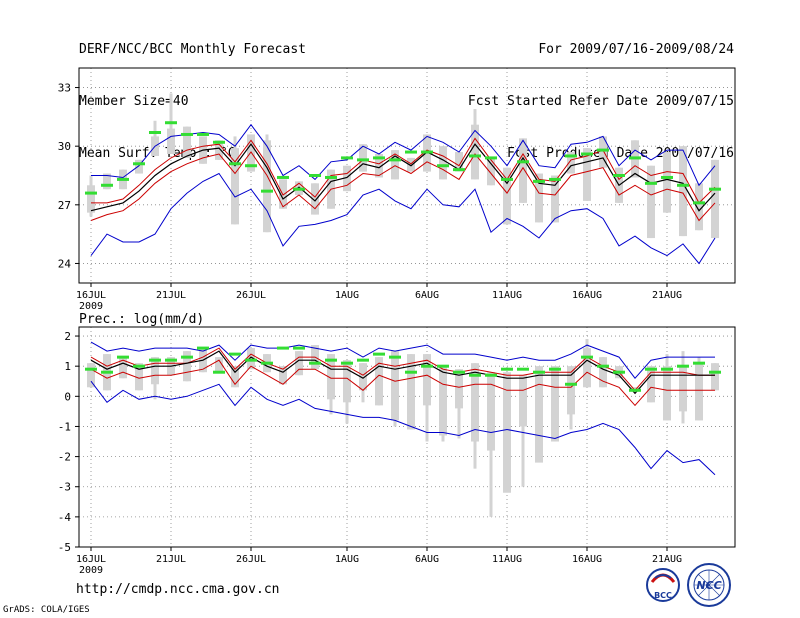  Describe the element at coordinates (507, 295) in the screenshot. I see `x-tick-label: 11AUG` at that location.